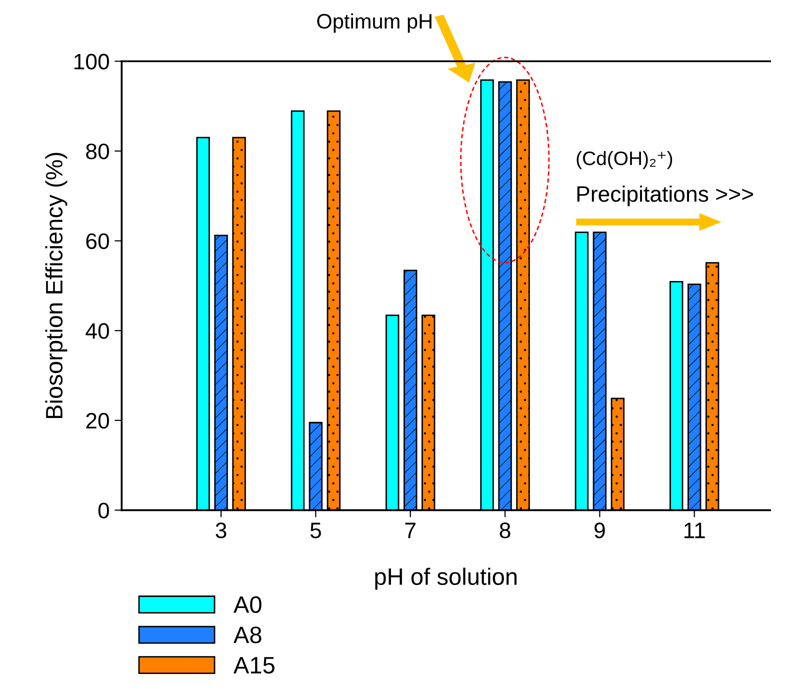 This screenshot has width=785, height=696. What do you see at coordinates (315, 530) in the screenshot?
I see `x-tick-label: 5` at bounding box center [315, 530].